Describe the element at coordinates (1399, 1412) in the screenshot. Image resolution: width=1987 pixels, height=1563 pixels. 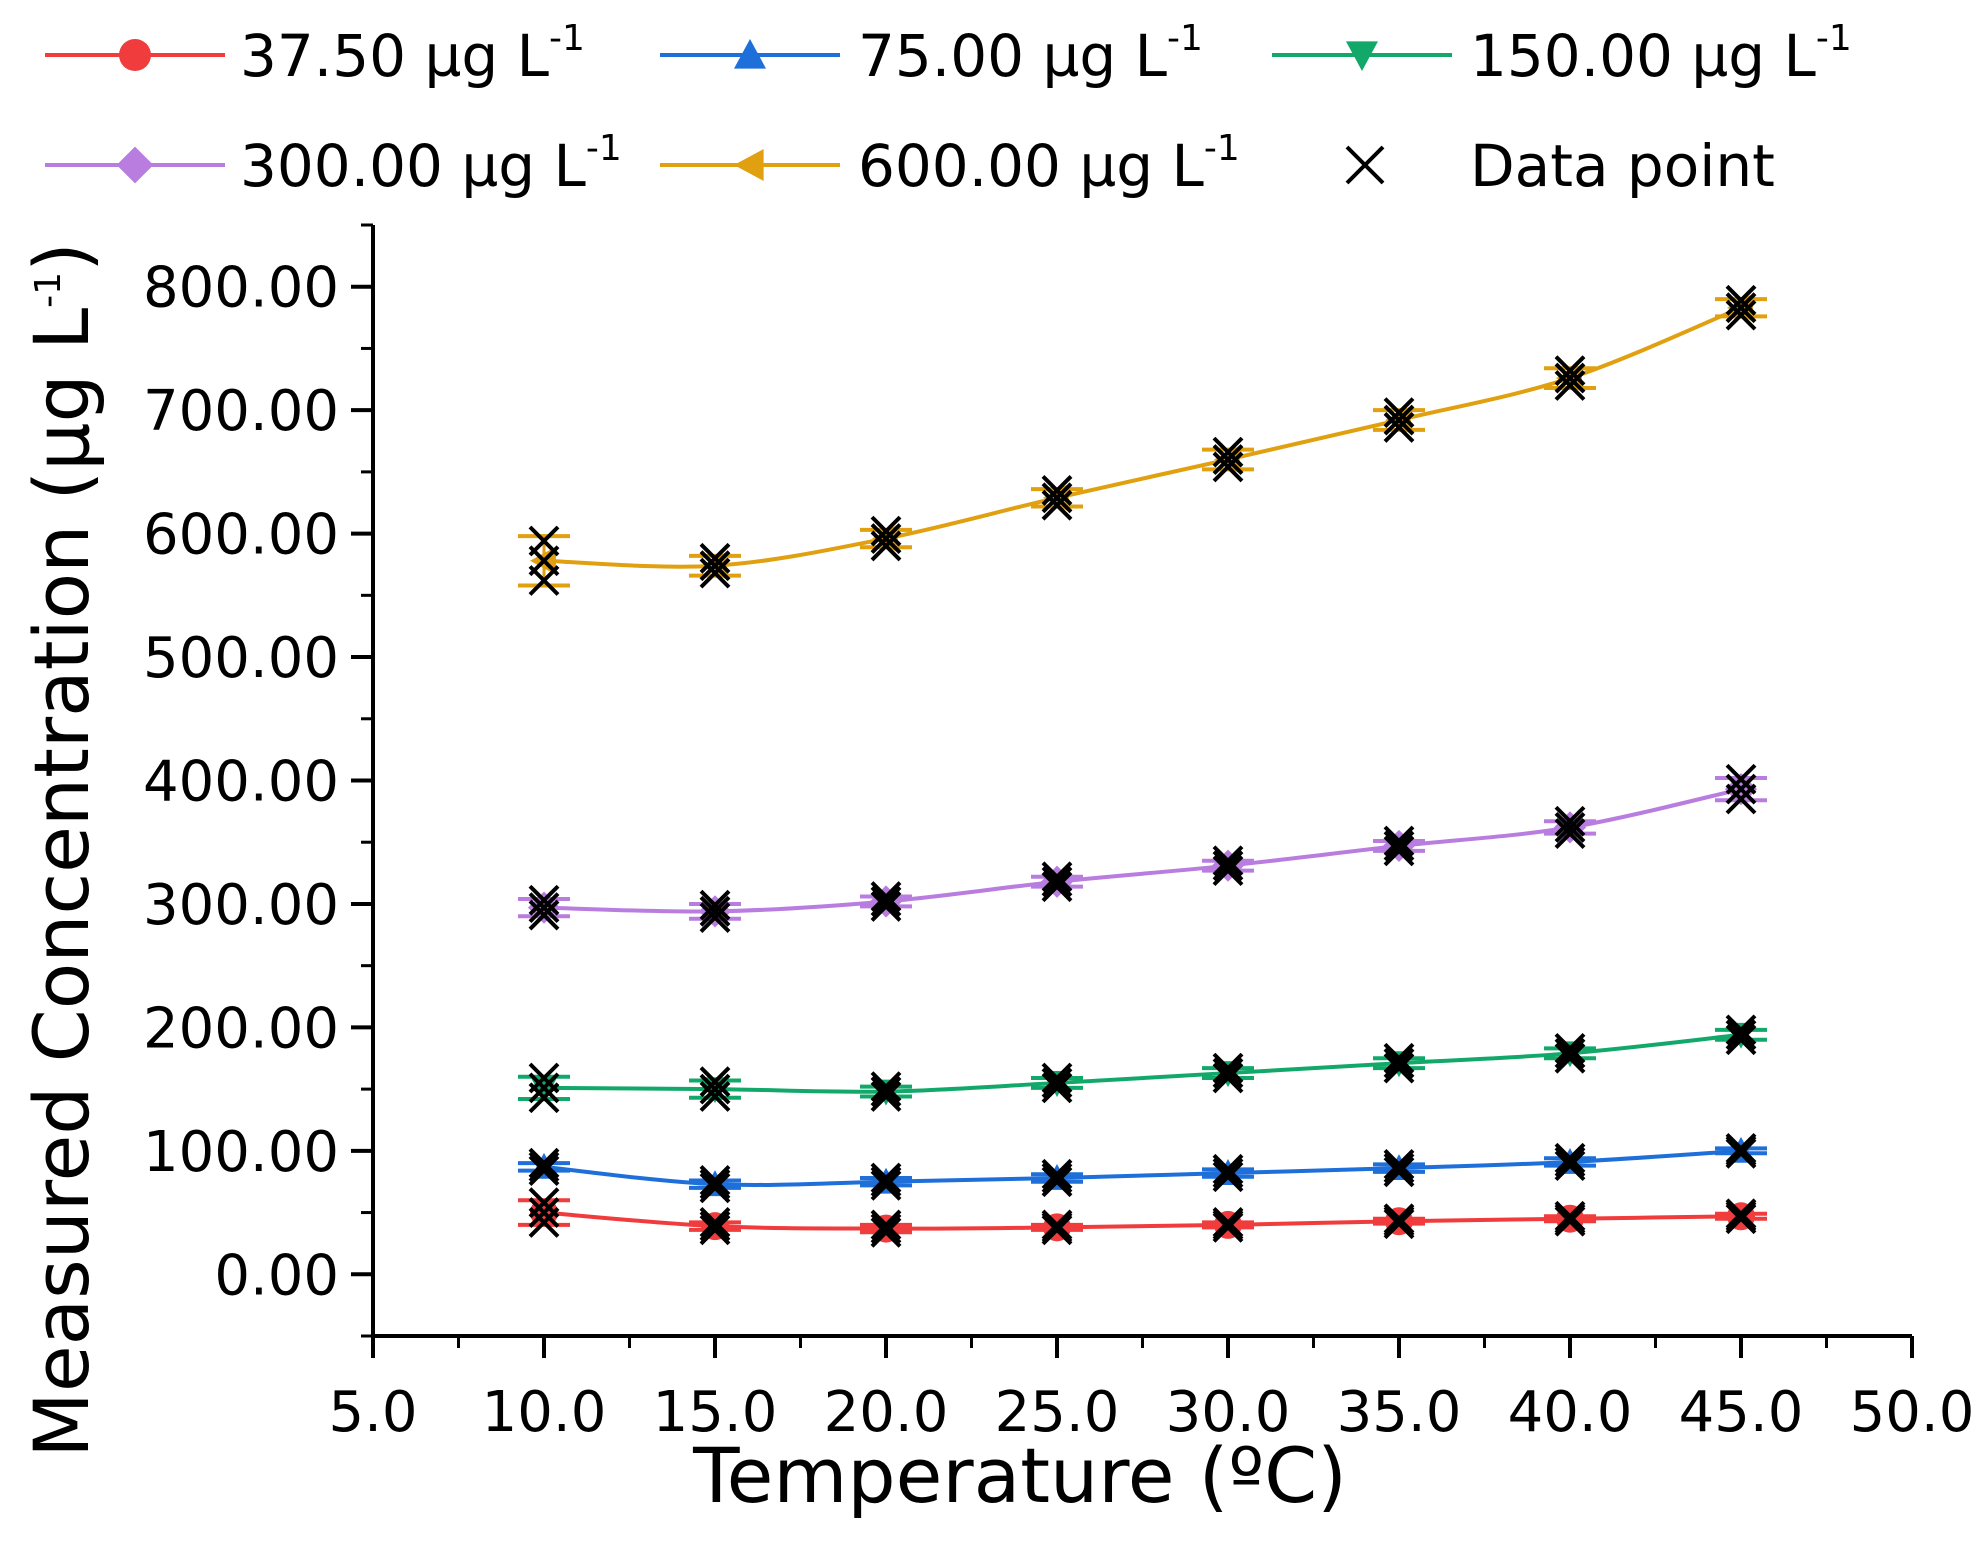
I see `x-tick-label: 35.0` at that location.